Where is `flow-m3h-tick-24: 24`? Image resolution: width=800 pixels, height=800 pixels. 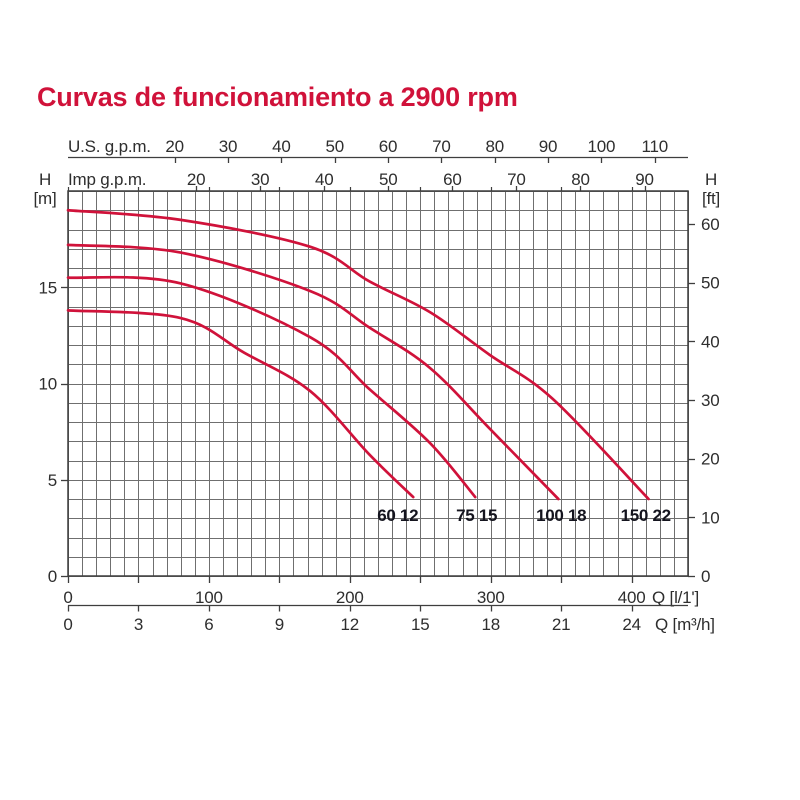
flow-m3h-tick-24: 24 is located at coordinates (631, 624).